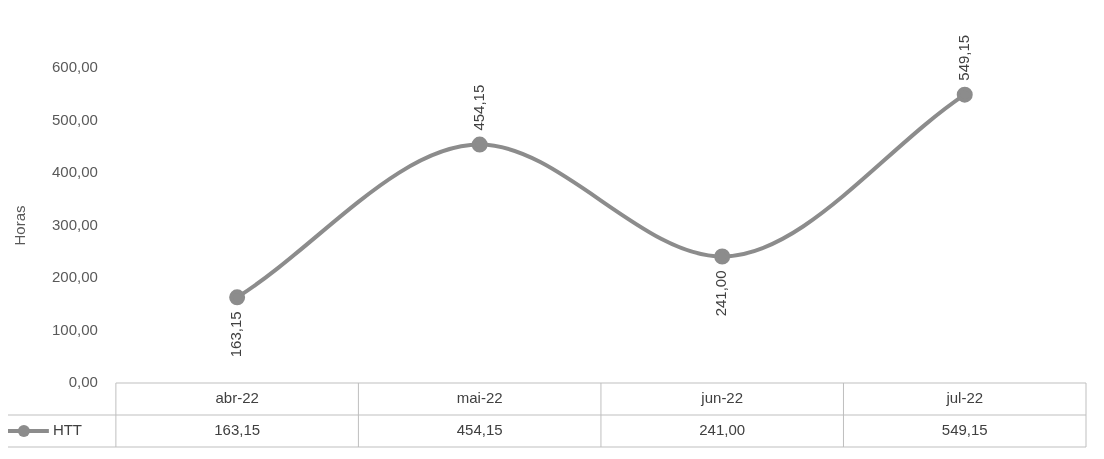 Image resolution: width=1104 pixels, height=459 pixels. I want to click on x-tick-label: jul-22, so click(964, 398).